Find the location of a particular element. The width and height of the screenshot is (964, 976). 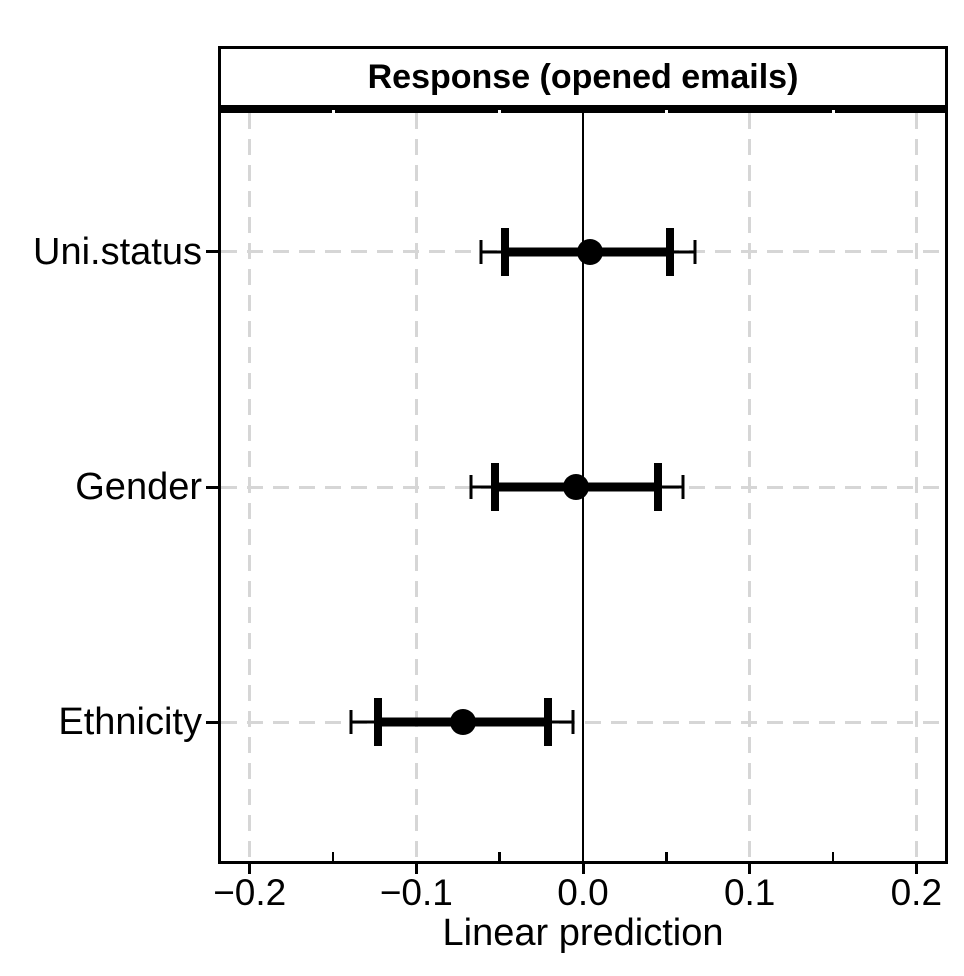

x-tick-label: 0.2 is located at coordinates (916, 892).